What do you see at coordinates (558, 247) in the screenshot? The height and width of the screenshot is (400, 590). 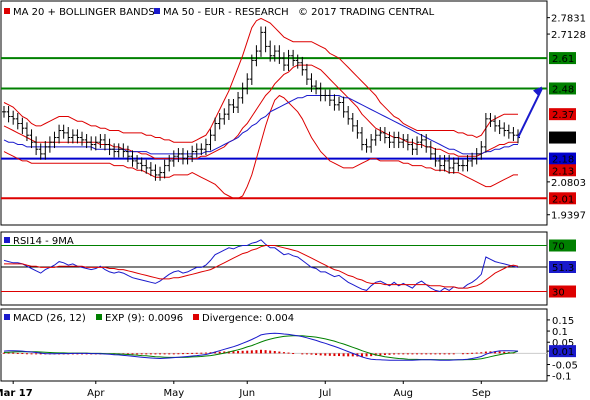 I see `rsi-tag-70: 70` at bounding box center [558, 247].